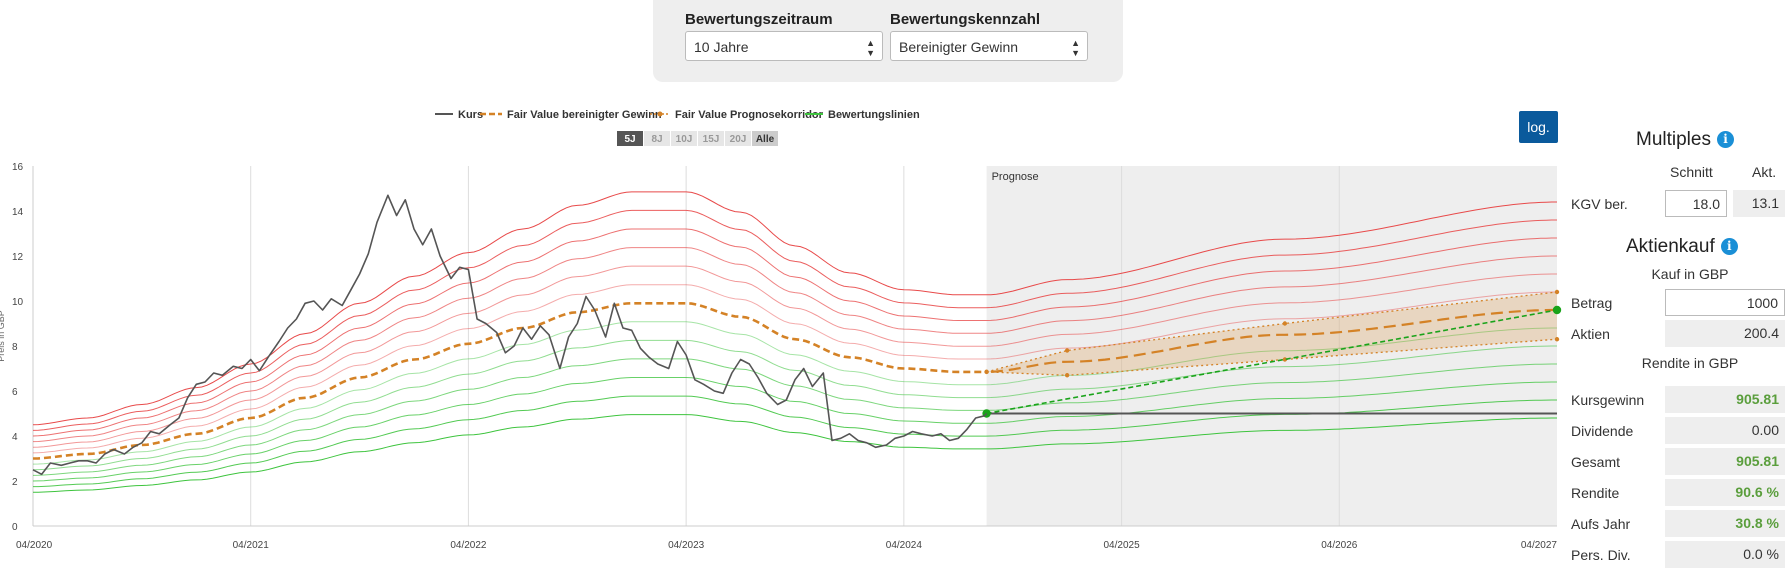  What do you see at coordinates (1691, 172) in the screenshot?
I see `col-schnitt: Schnitt` at bounding box center [1691, 172].